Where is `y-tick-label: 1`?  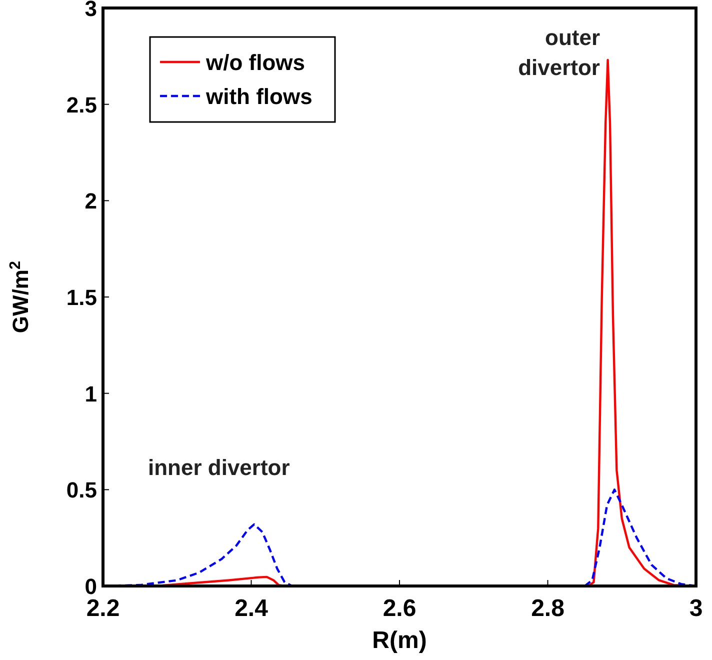
y-tick-label: 1 is located at coordinates (90, 393).